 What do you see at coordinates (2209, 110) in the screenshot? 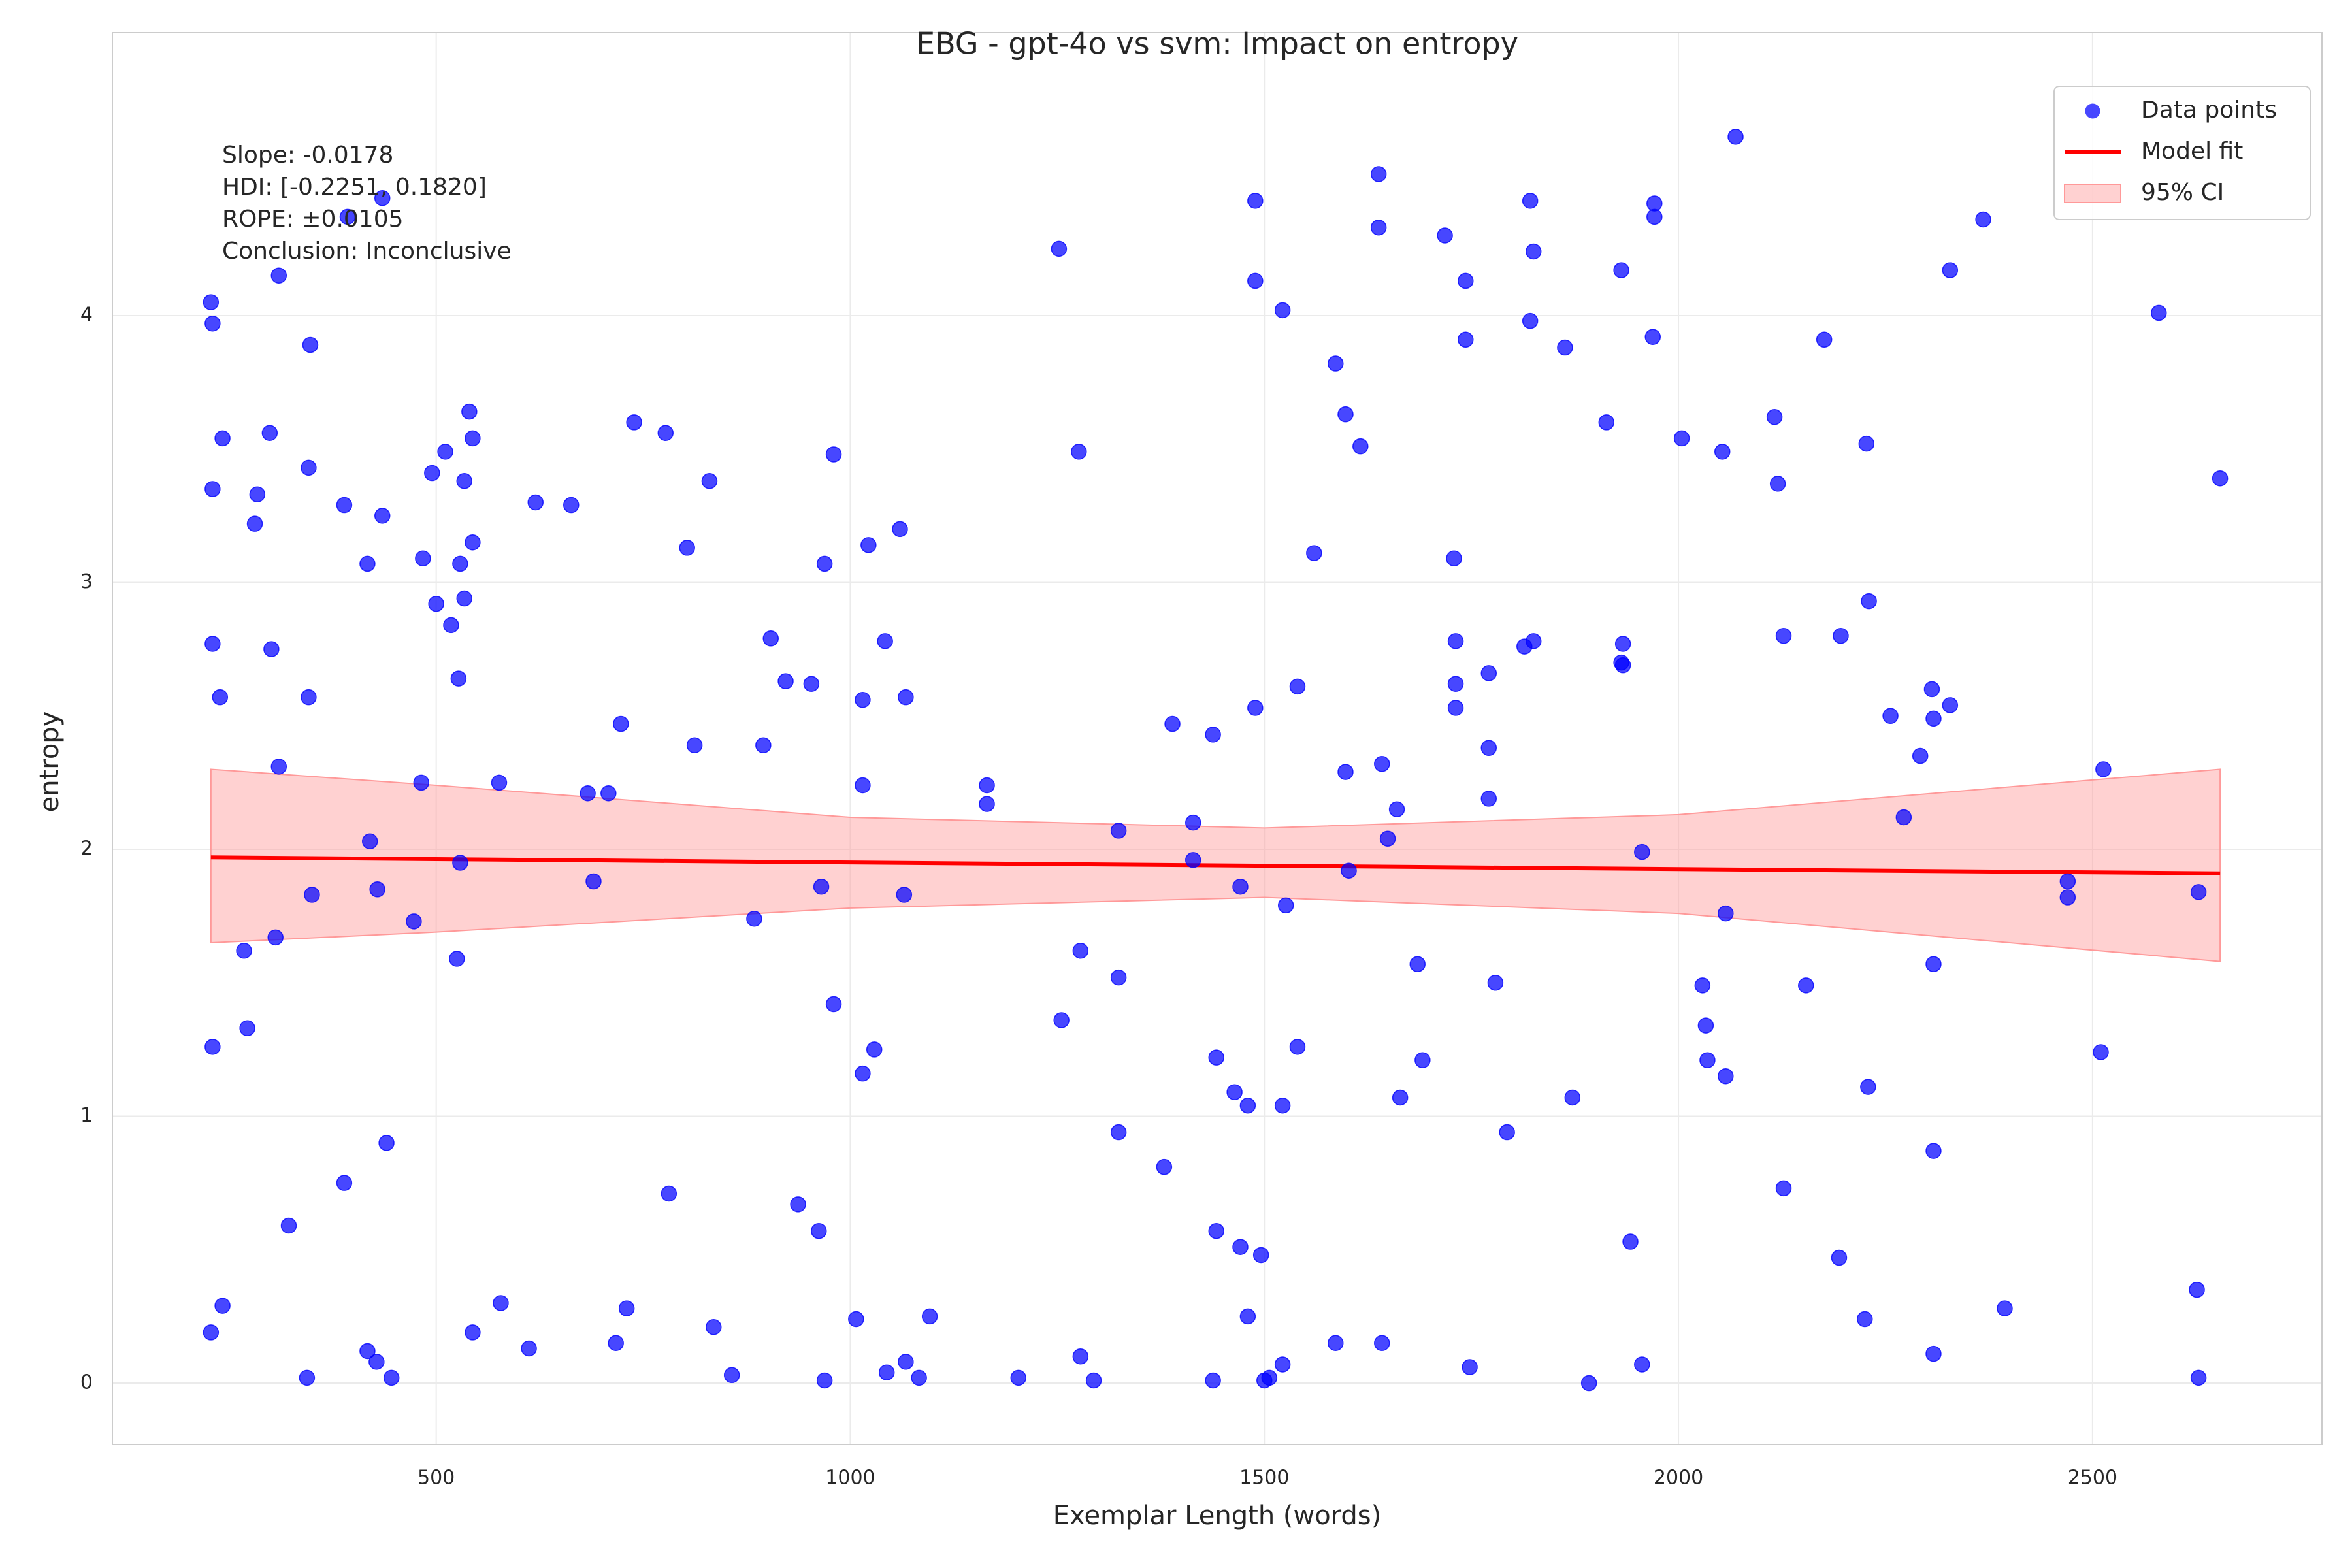
I see `legend-label: Data points` at bounding box center [2209, 110].